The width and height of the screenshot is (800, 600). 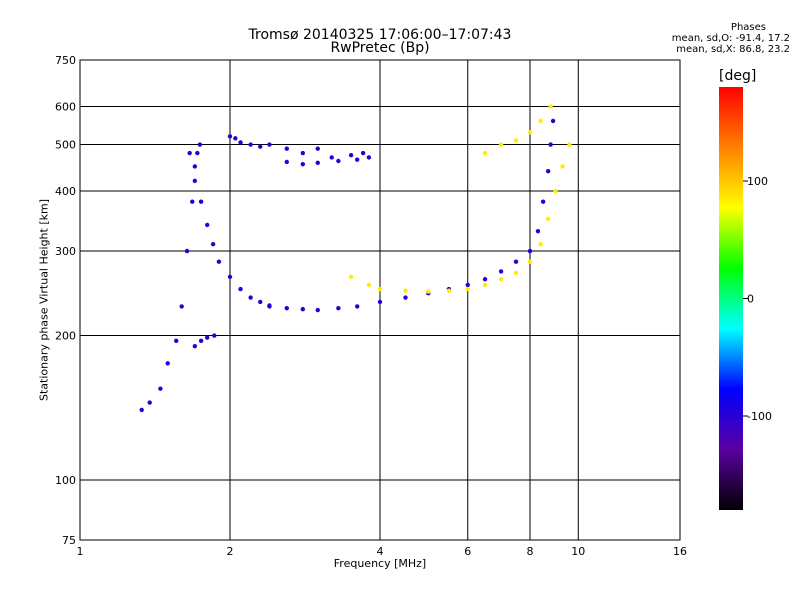 I want to click on colorbar, so click(x=731, y=298).